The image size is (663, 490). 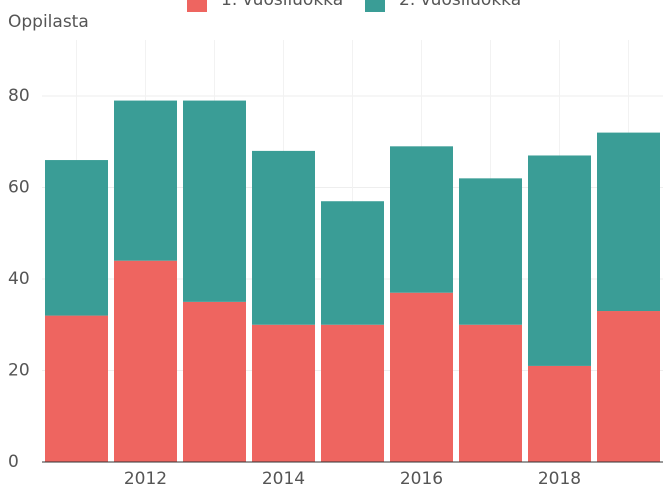 What do you see at coordinates (460, 5) in the screenshot?
I see `legend-label: 2. vuosiluokka` at bounding box center [460, 5].